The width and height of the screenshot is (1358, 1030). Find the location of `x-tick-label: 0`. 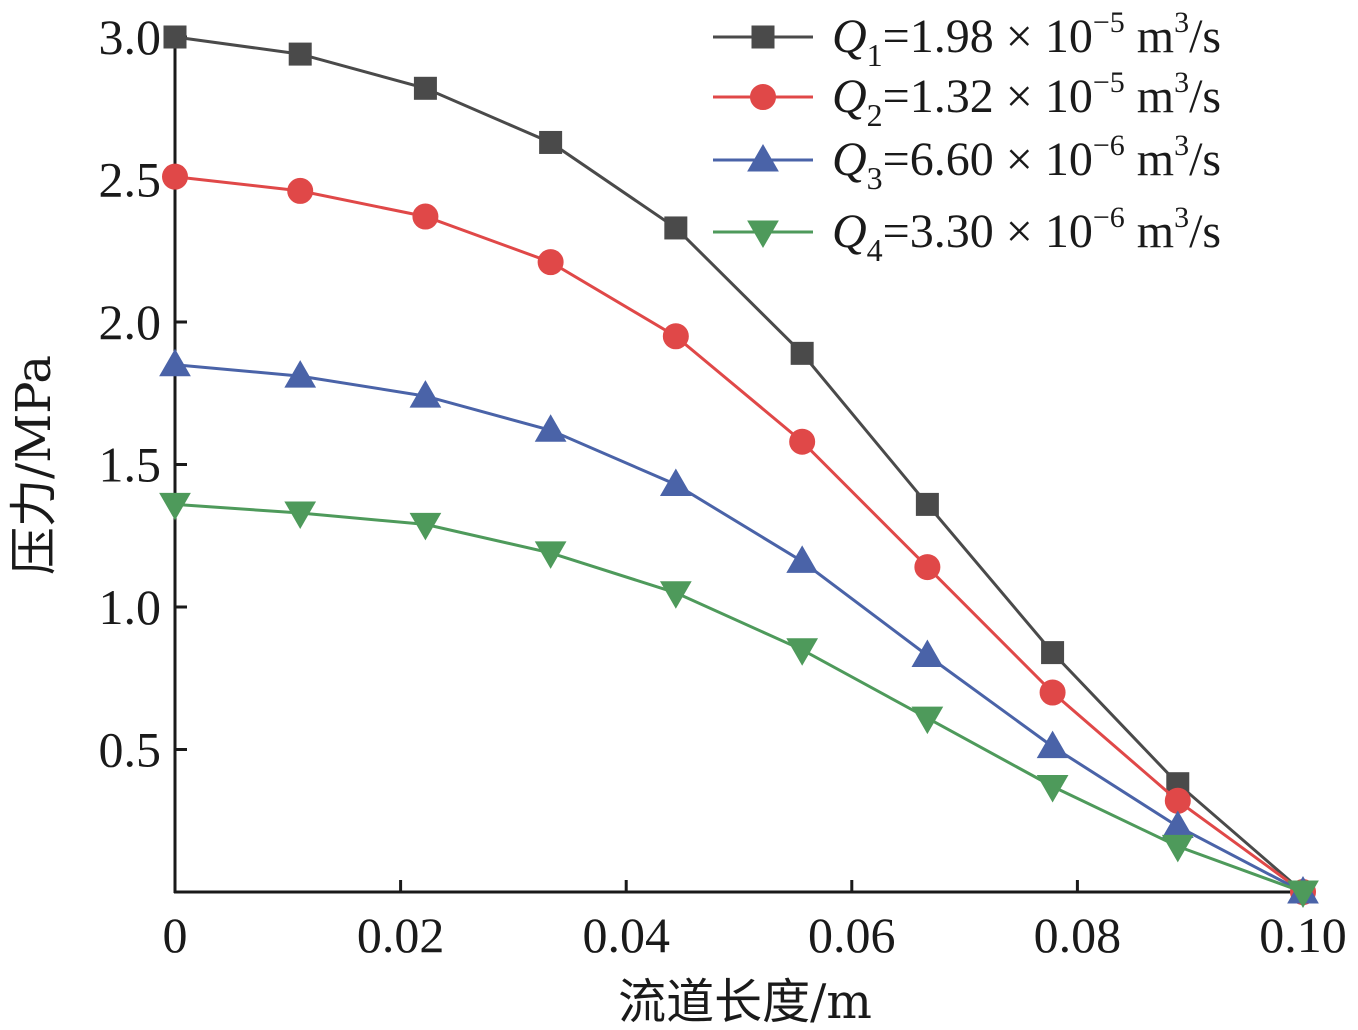

x-tick-label: 0 is located at coordinates (175, 935).